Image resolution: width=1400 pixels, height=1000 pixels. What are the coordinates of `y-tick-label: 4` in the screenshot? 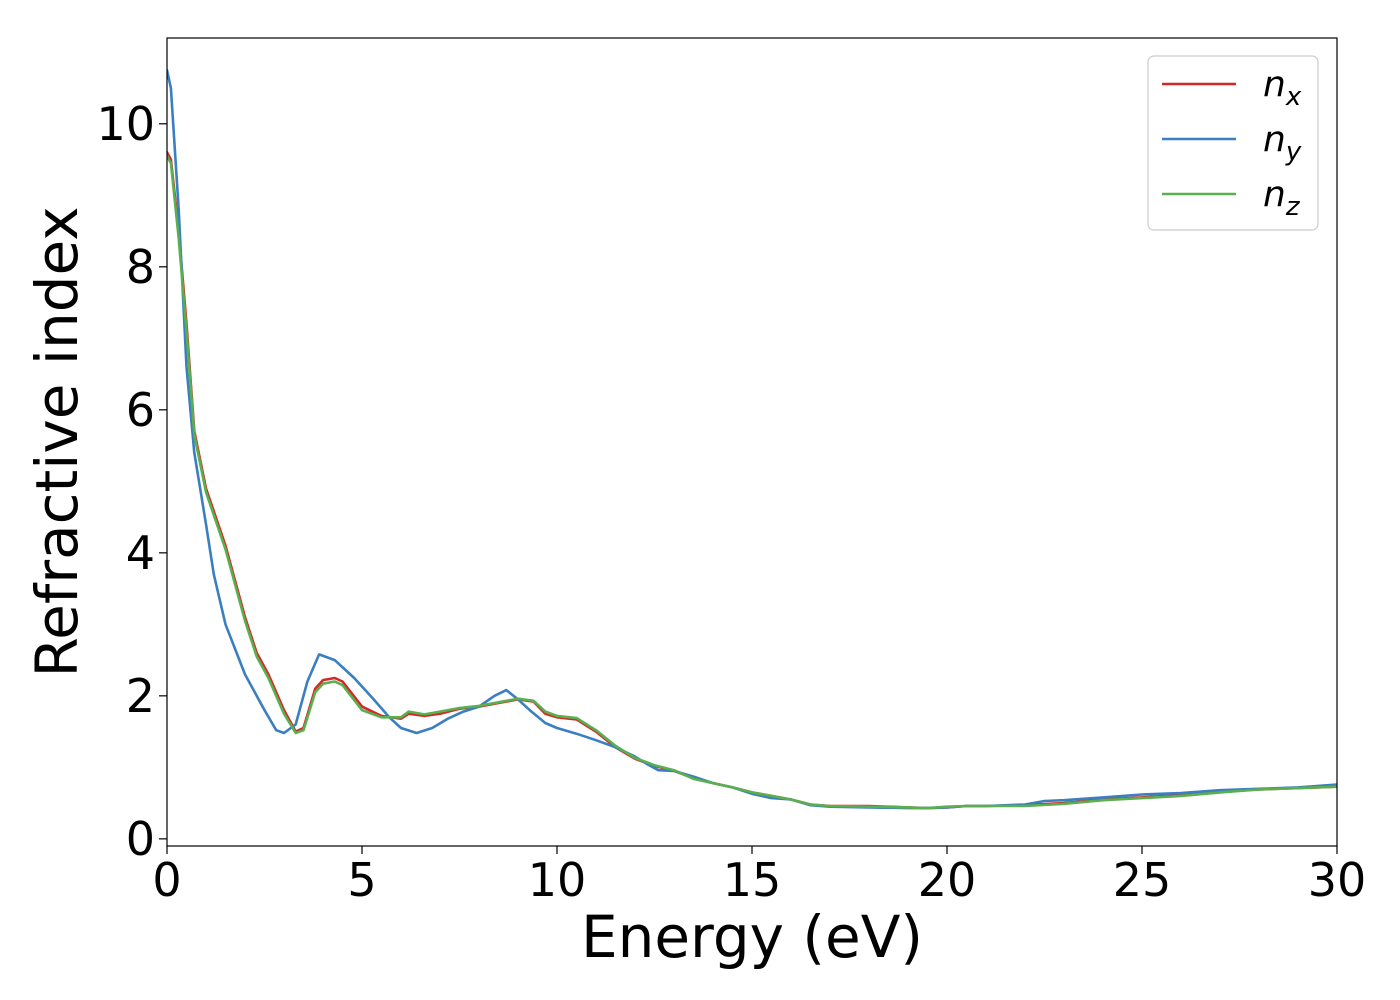 It's located at (140, 553).